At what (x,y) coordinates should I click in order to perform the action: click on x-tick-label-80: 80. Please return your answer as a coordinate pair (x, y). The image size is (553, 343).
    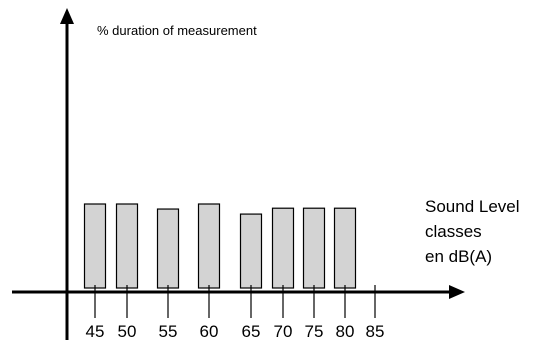
    Looking at the image, I should click on (345, 331).